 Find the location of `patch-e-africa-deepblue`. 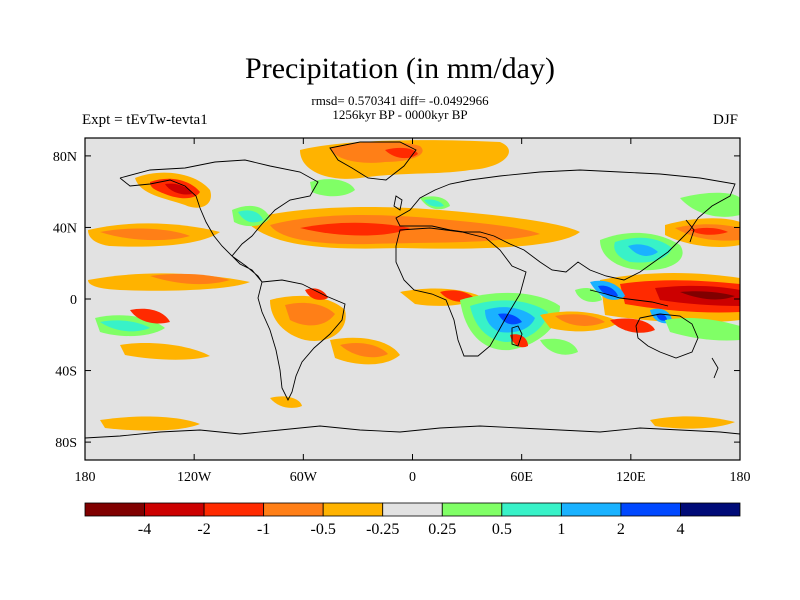

patch-e-africa-deepblue is located at coordinates (510, 319).